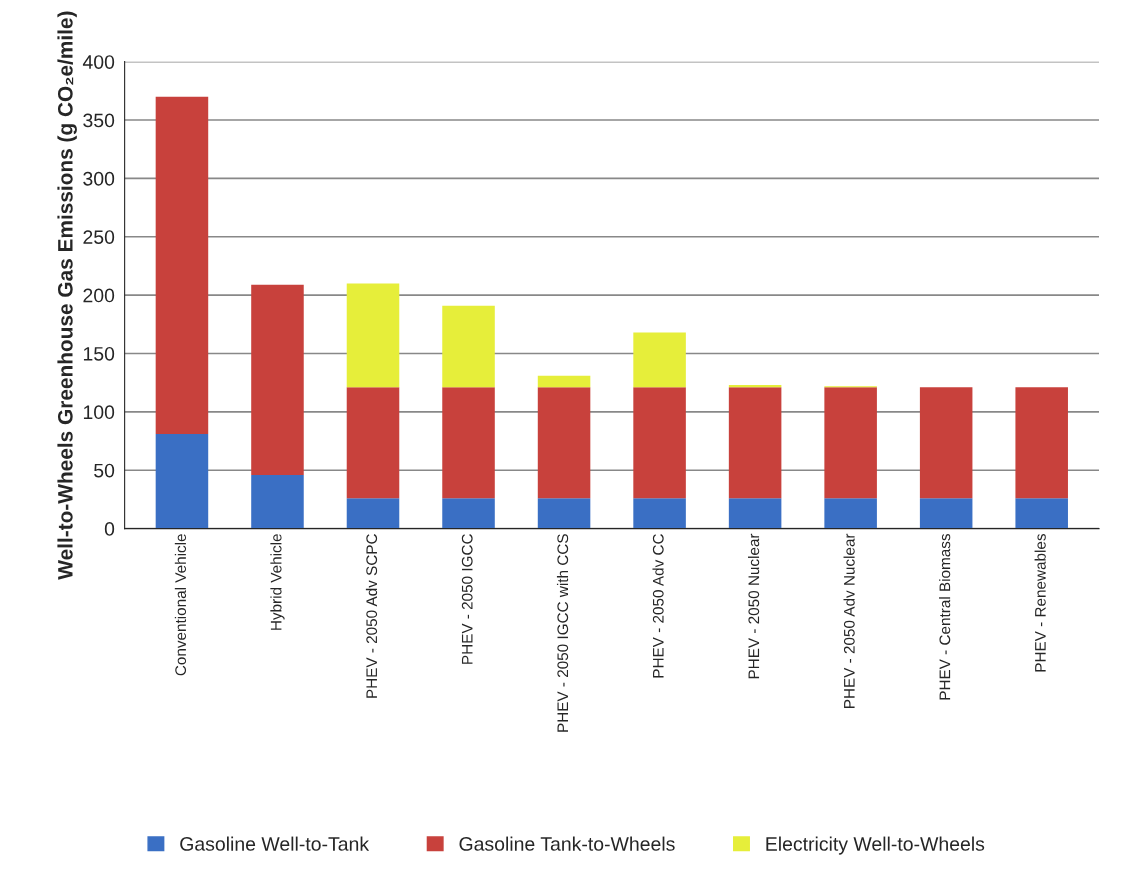 Image resolution: width=1133 pixels, height=881 pixels. I want to click on y-tick-label: 300, so click(99, 178).